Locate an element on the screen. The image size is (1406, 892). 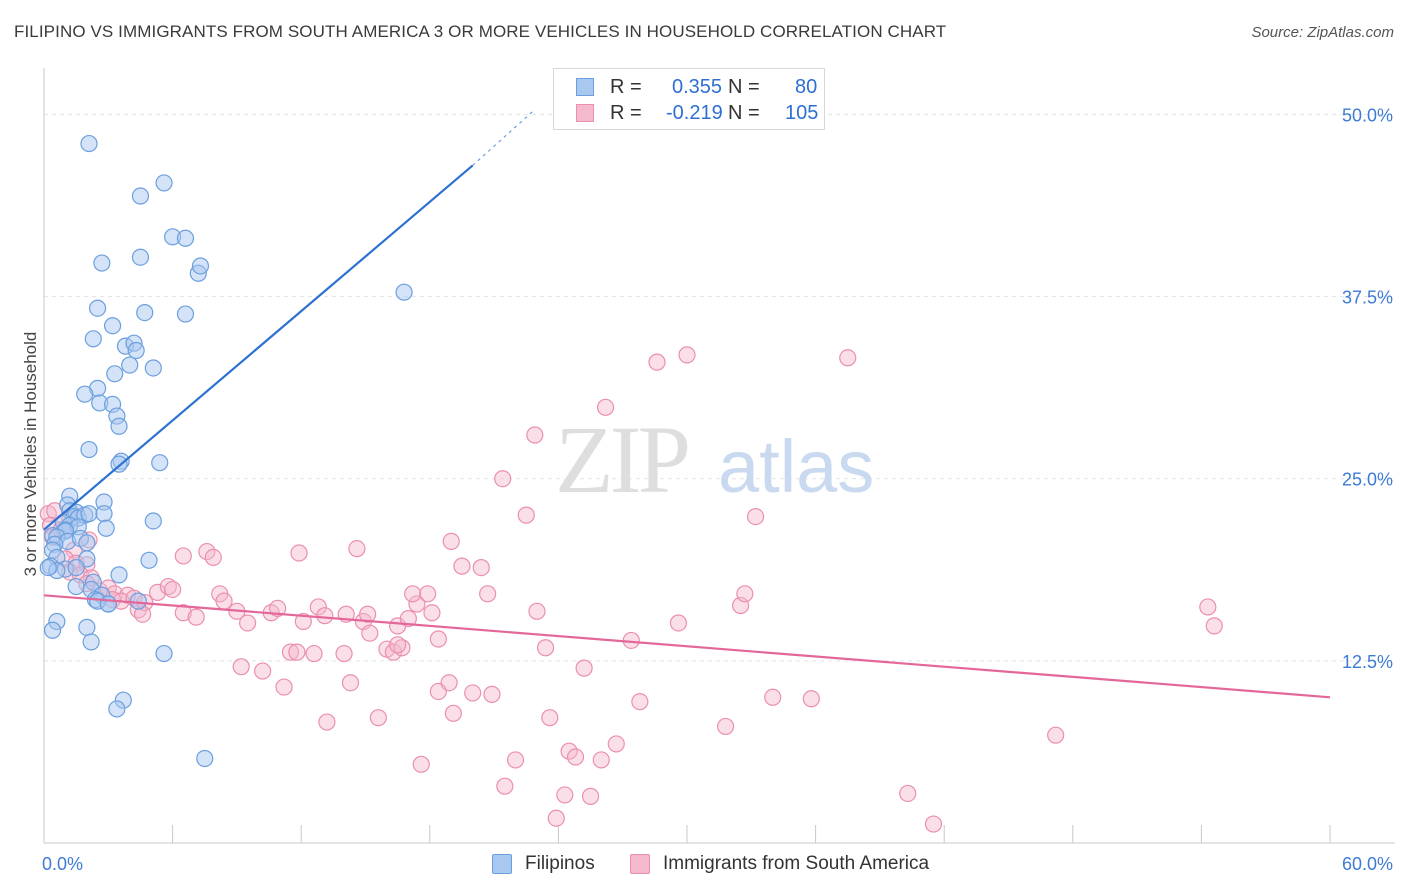
correlation-legend: R = 0.355 N = 80 R = -0.219 N = 105 is located at coordinates (689, 99).